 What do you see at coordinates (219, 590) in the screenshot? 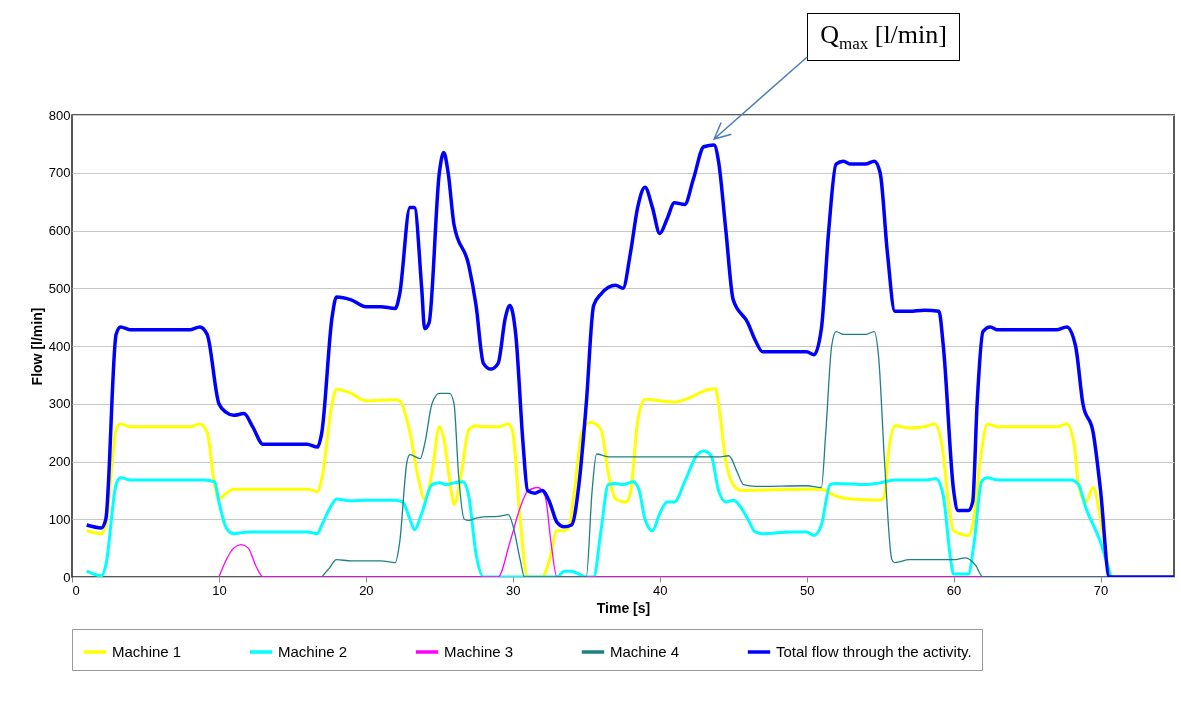
I see `x-tick-label: 10` at bounding box center [219, 590].